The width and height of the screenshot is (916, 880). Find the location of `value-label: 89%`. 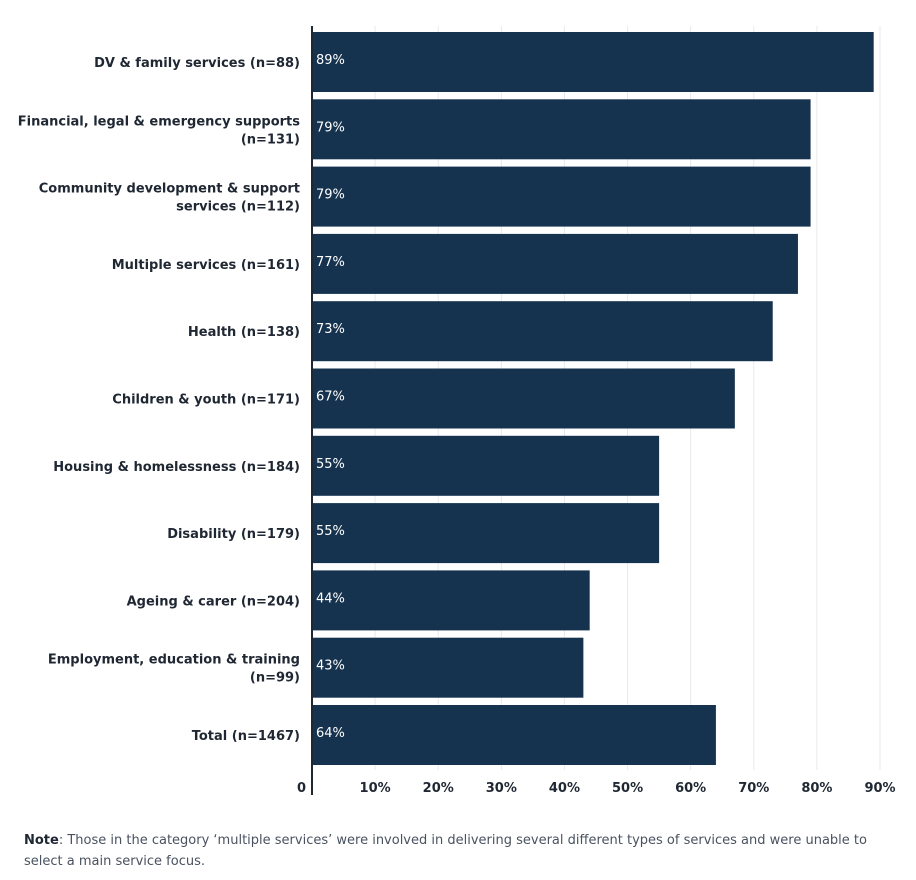

value-label: 89% is located at coordinates (330, 60).